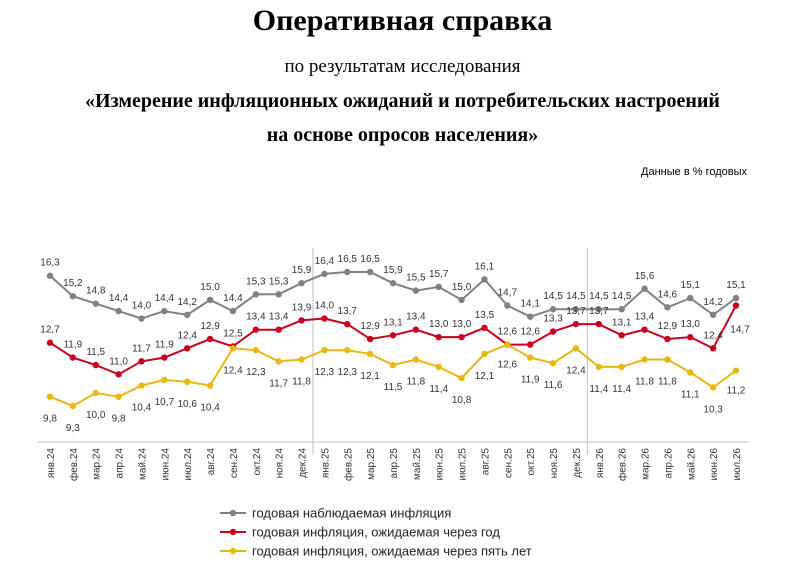 Image resolution: width=805 pixels, height=568 pixels. Describe the element at coordinates (96, 291) in the screenshot. I see `data-label: 14,8` at that location.